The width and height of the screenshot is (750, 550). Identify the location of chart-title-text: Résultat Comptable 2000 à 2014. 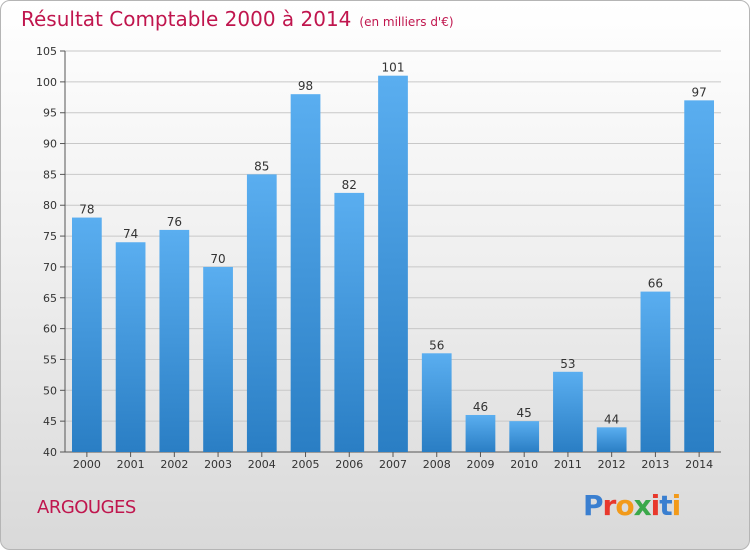
(186, 19).